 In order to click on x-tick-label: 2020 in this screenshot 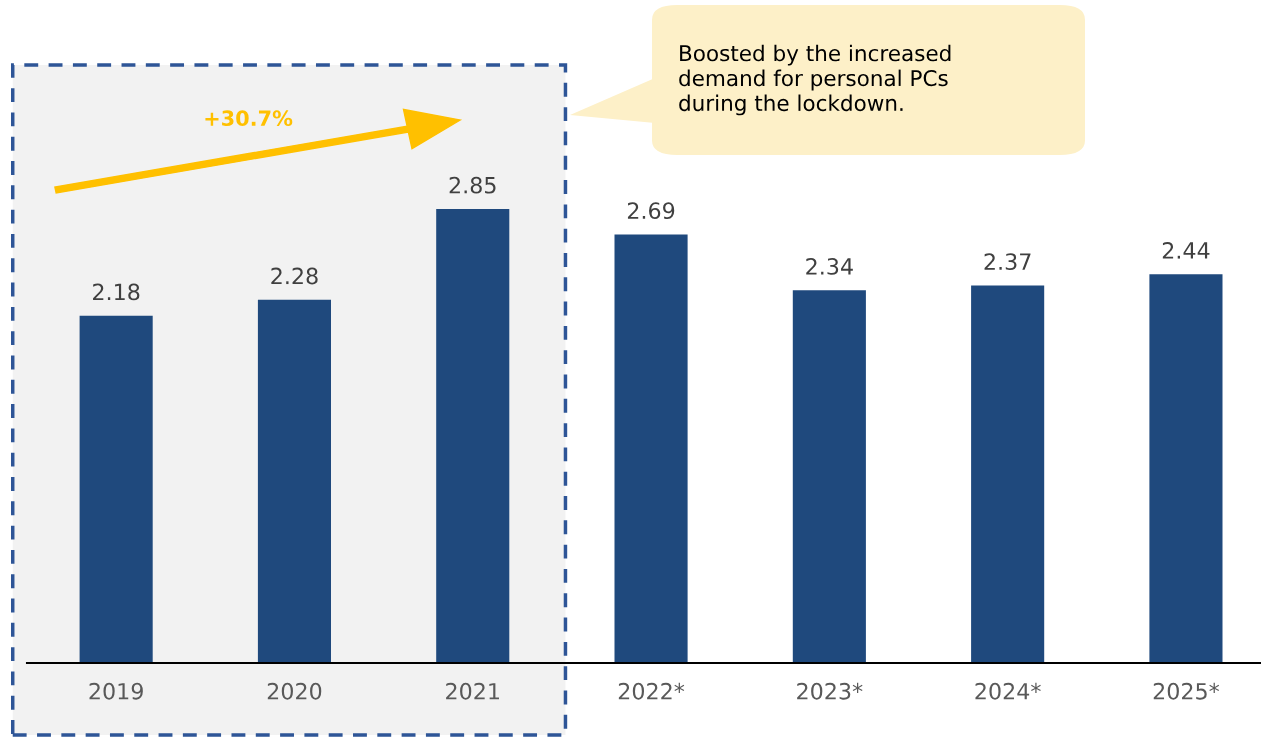, I will do `click(294, 691)`.